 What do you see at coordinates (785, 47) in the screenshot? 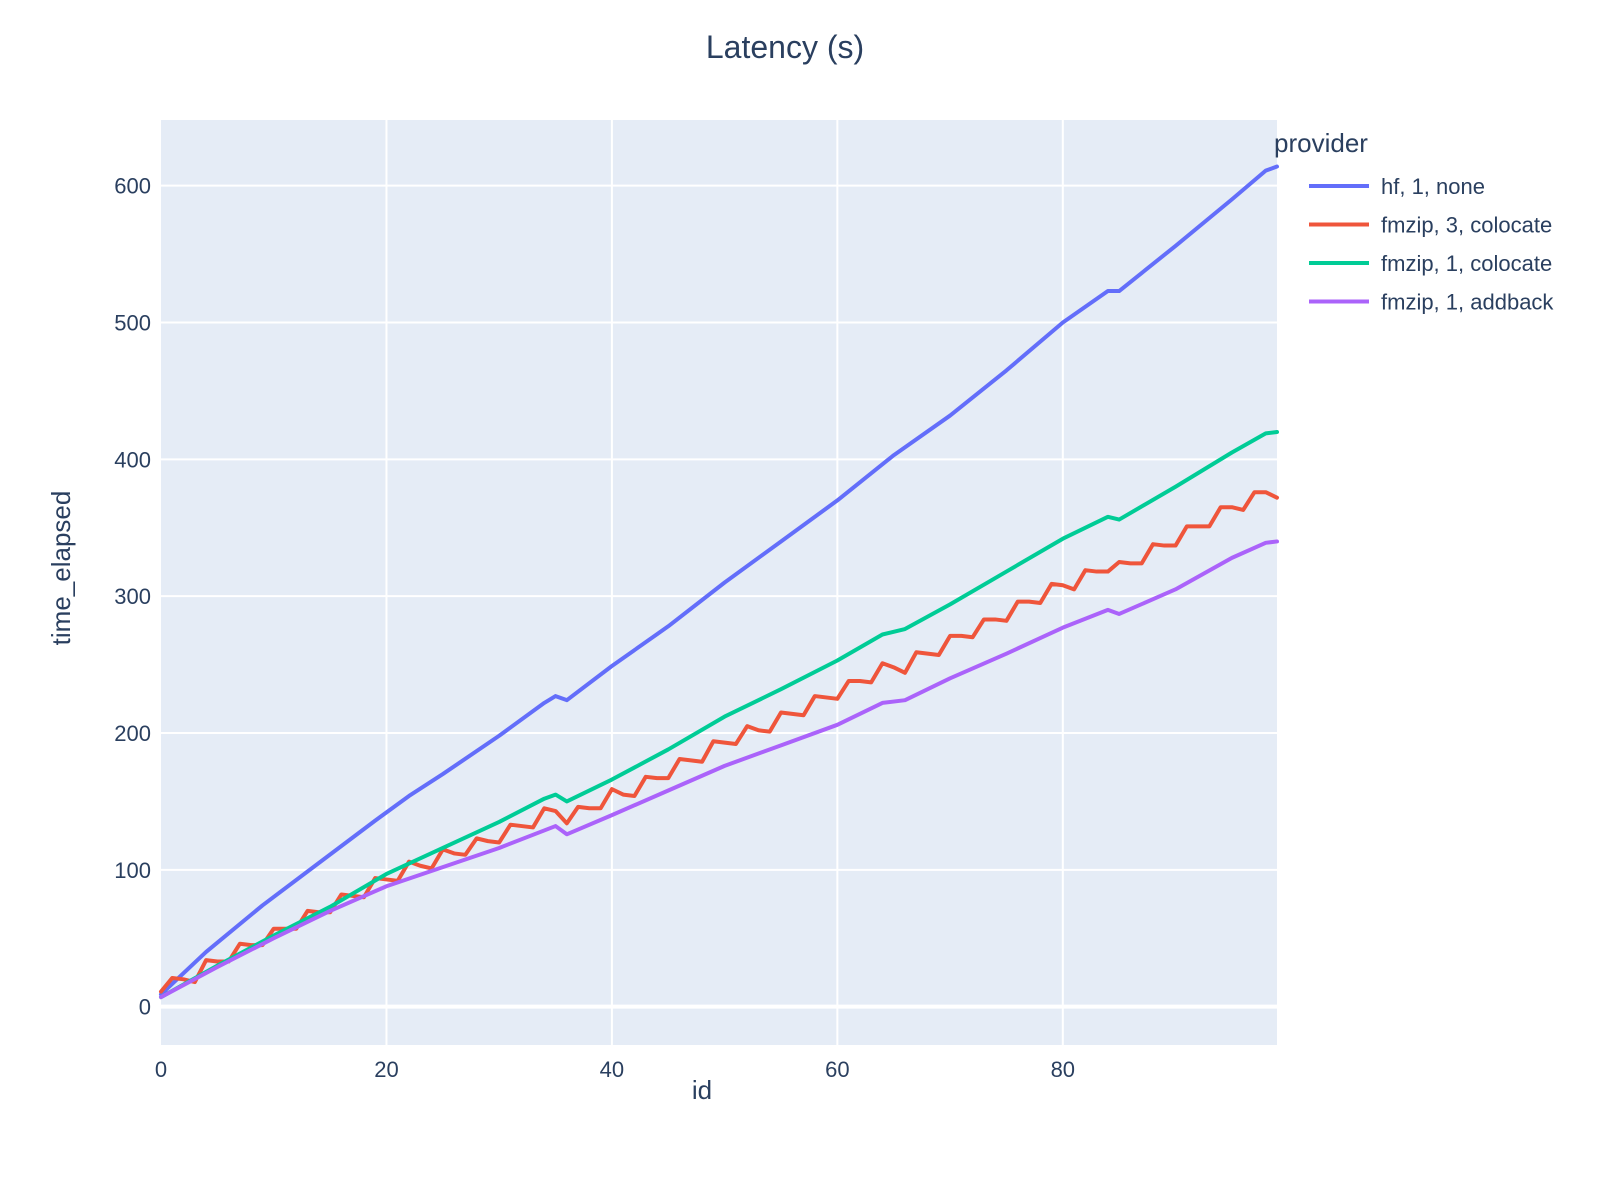
I see `chart-title: Latency (s)` at bounding box center [785, 47].